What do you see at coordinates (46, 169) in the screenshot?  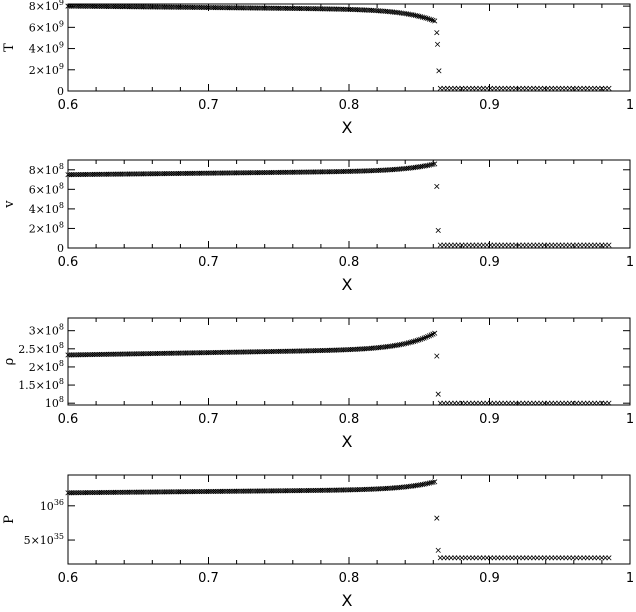 I see `y-tick-label: 8×10⁸` at bounding box center [46, 169].